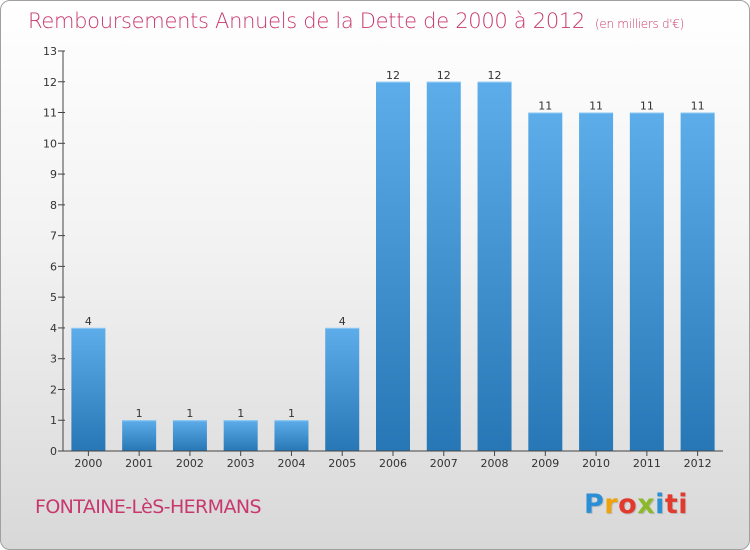 The width and height of the screenshot is (750, 550). Describe the element at coordinates (444, 463) in the screenshot. I see `x-tick-label: 2007` at that location.